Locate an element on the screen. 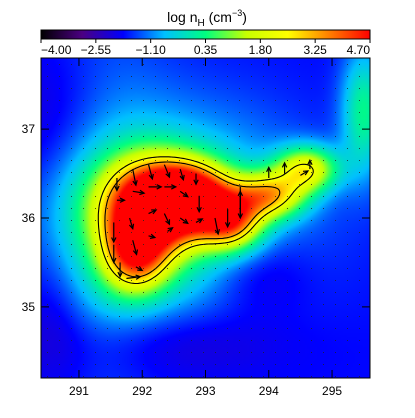 This screenshot has width=415, height=418. x-tick-label: 295 is located at coordinates (332, 391).